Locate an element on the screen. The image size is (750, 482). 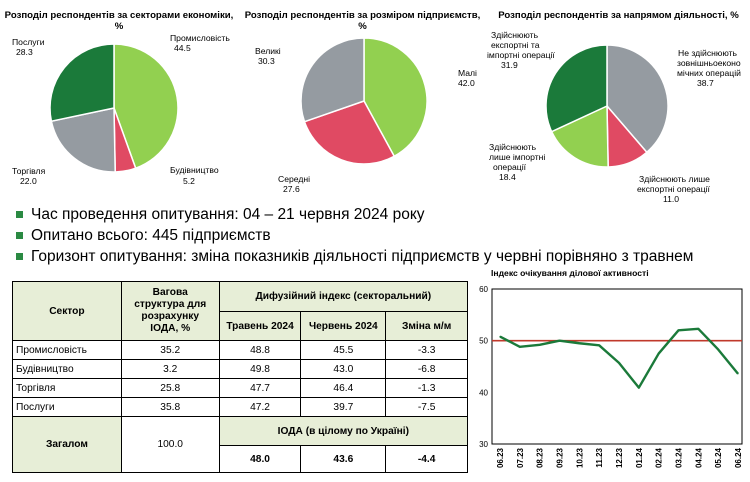
plot-frame is located at coordinates (617, 366).